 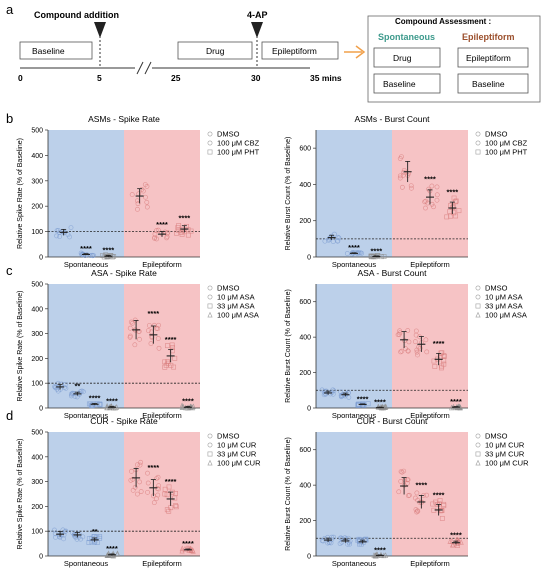 I want to click on tick-0: 0, so click(x=20, y=78).